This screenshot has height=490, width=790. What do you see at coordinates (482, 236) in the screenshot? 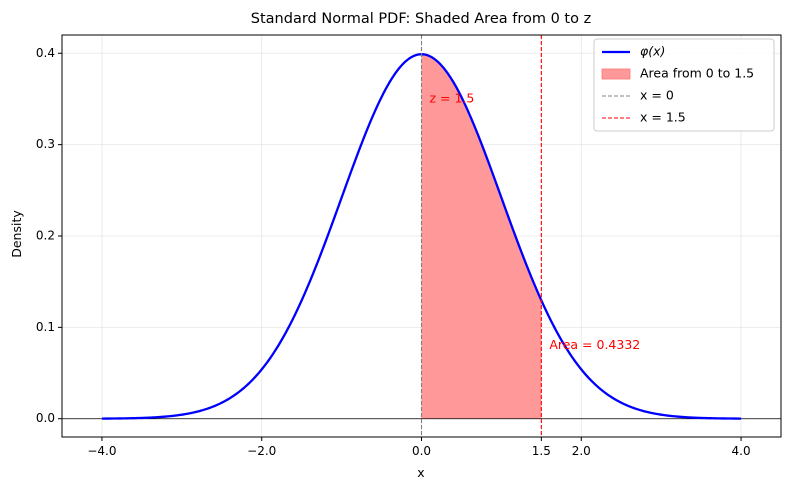
I see `shaded-area` at bounding box center [482, 236].